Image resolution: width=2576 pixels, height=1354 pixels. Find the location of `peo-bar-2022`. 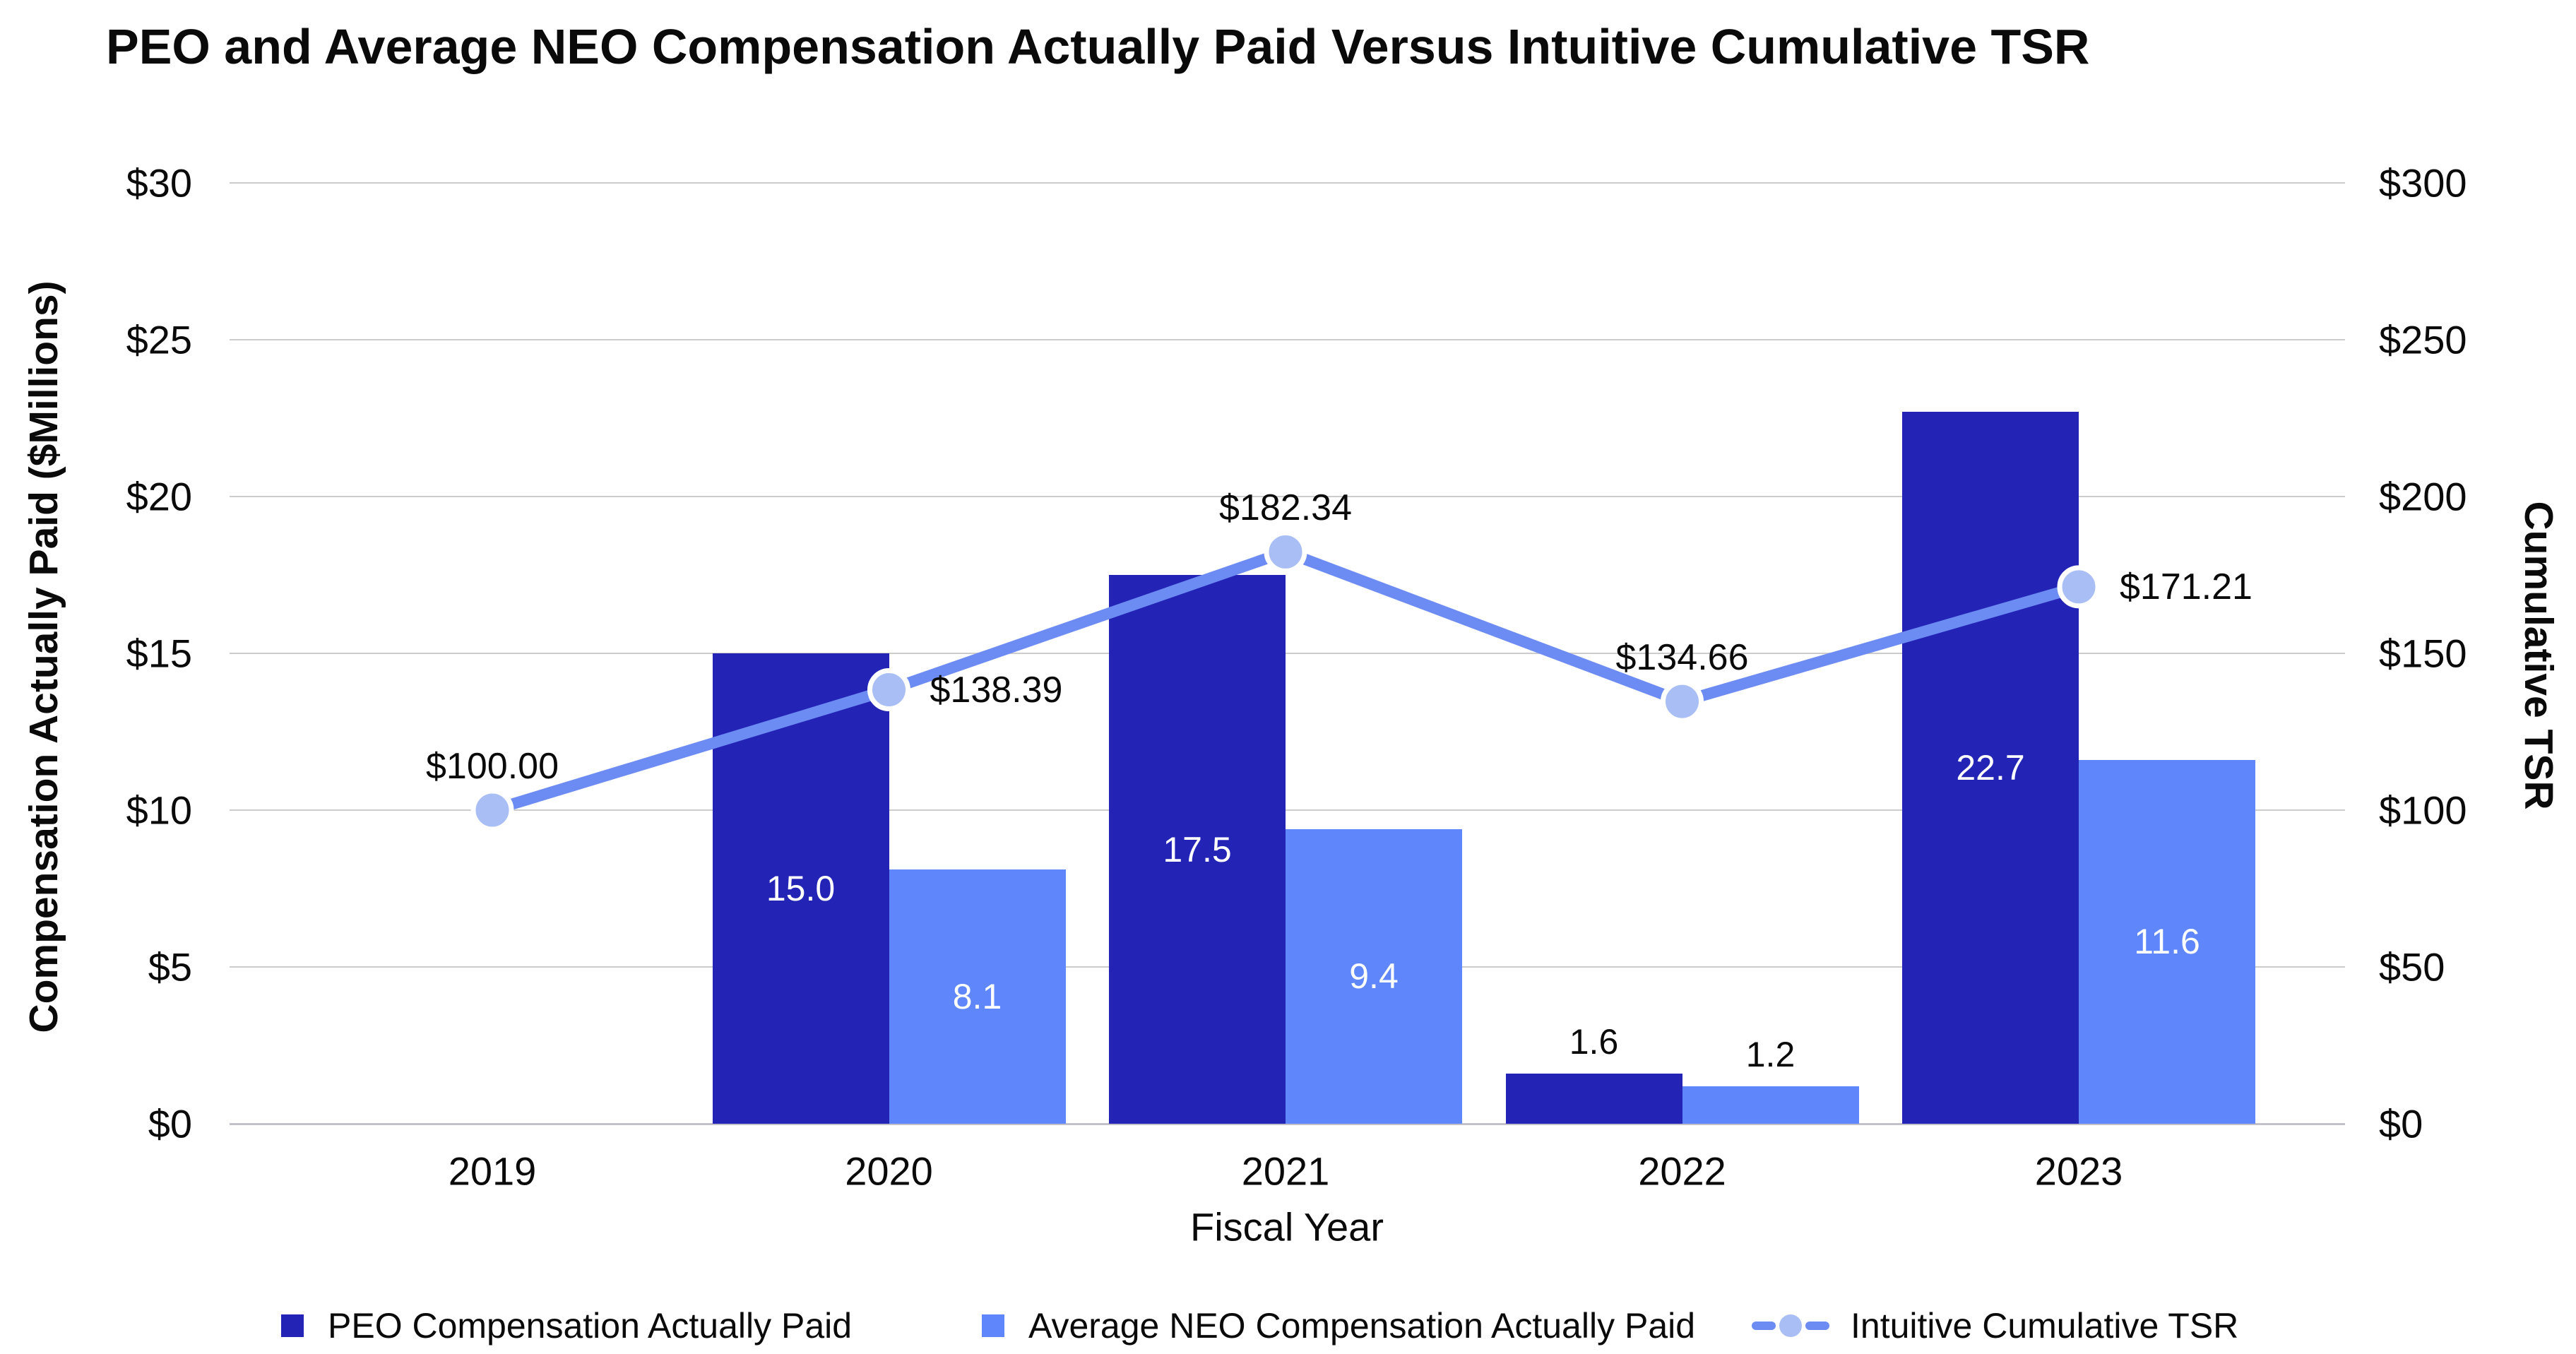

peo-bar-2022 is located at coordinates (1593, 1098).